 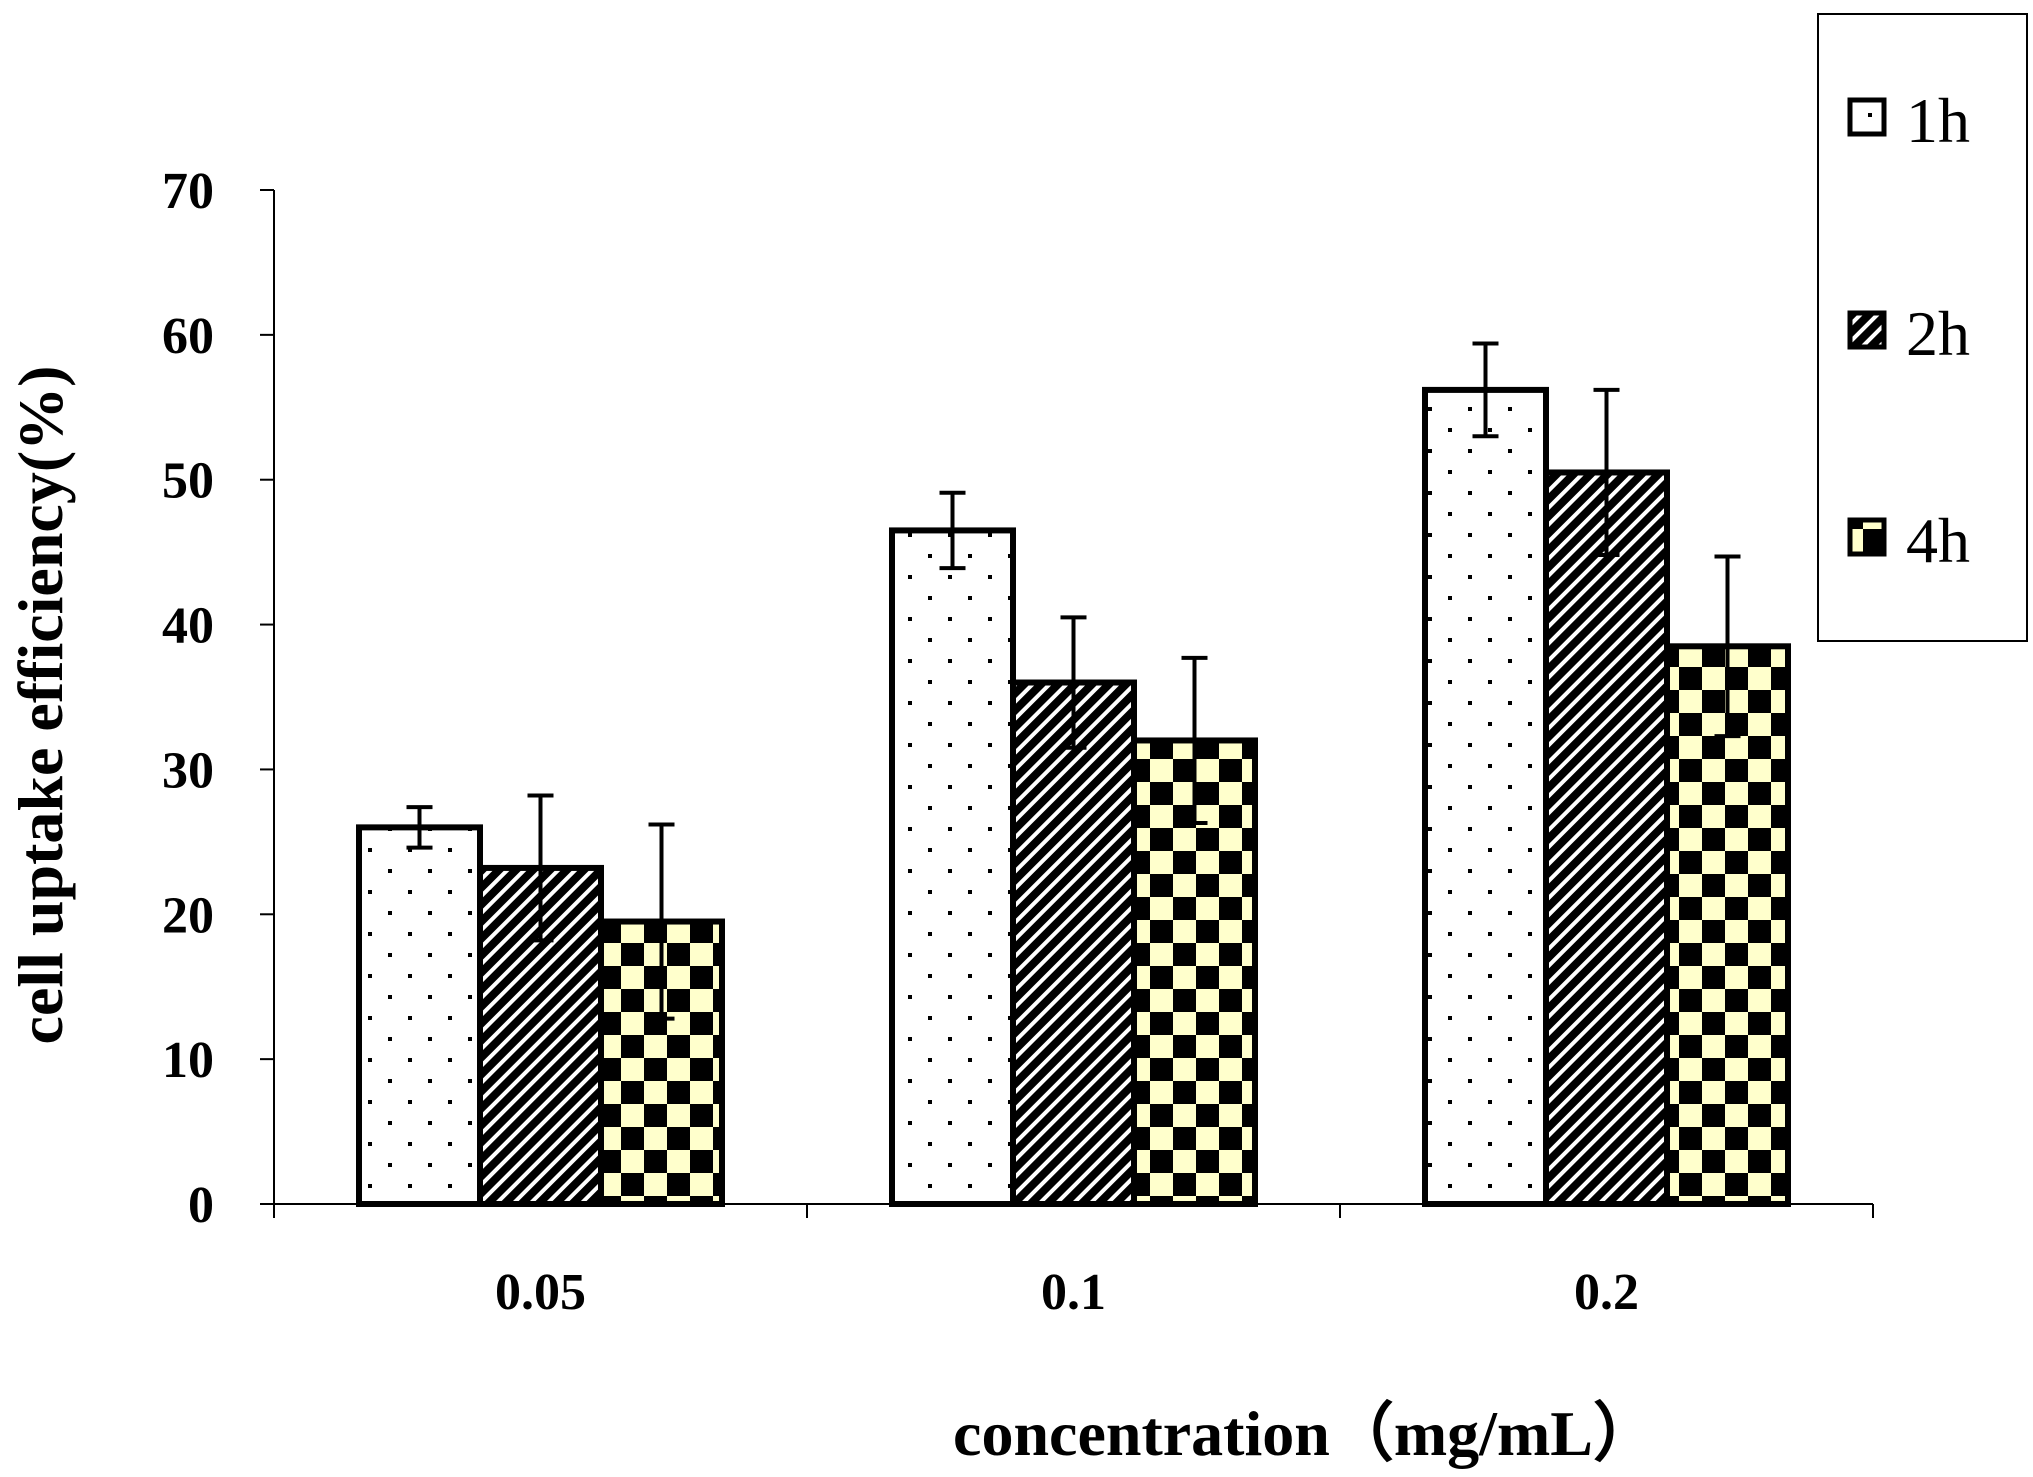 I want to click on error-bar-1h-0.2, so click(x=1485, y=390).